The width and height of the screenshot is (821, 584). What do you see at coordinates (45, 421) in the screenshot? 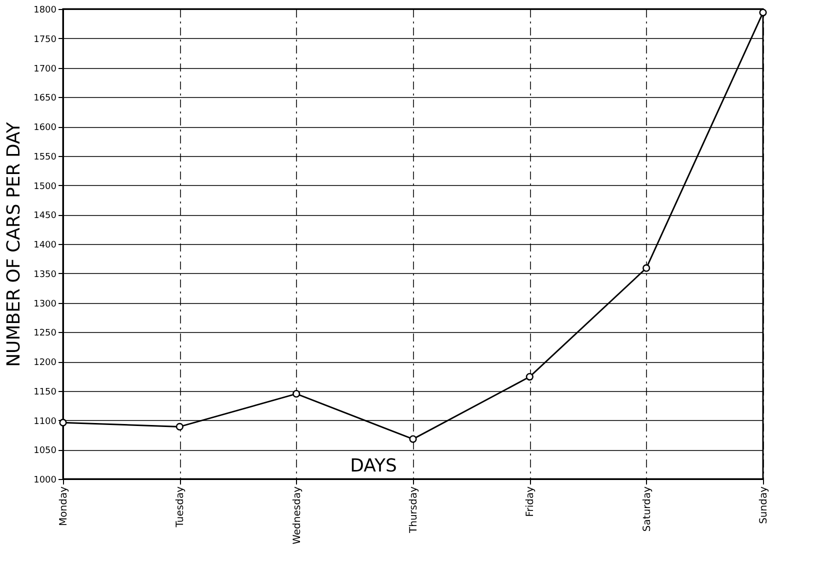
I see `y-tick-label: 1100` at bounding box center [45, 421].